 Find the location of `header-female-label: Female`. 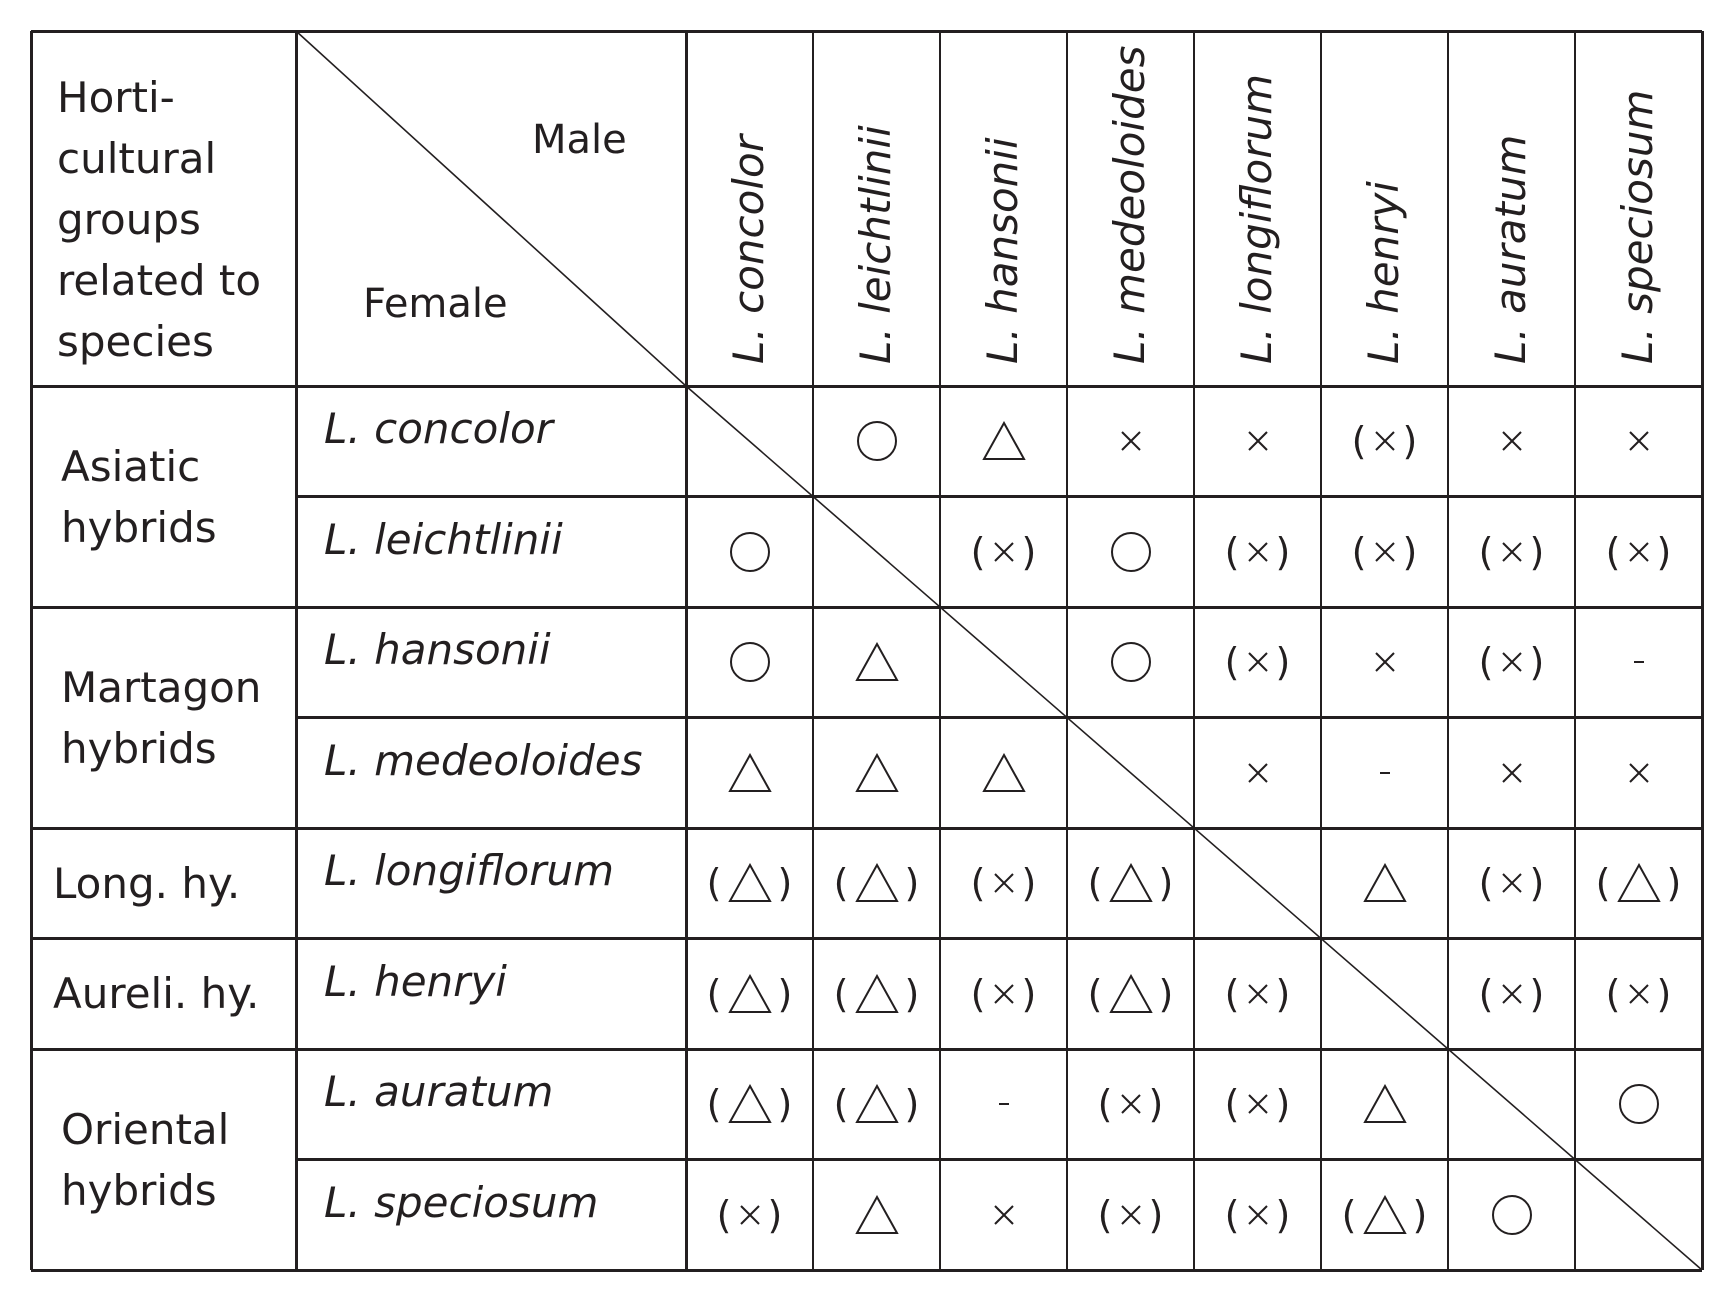

header-female-label: Female is located at coordinates (435, 304).